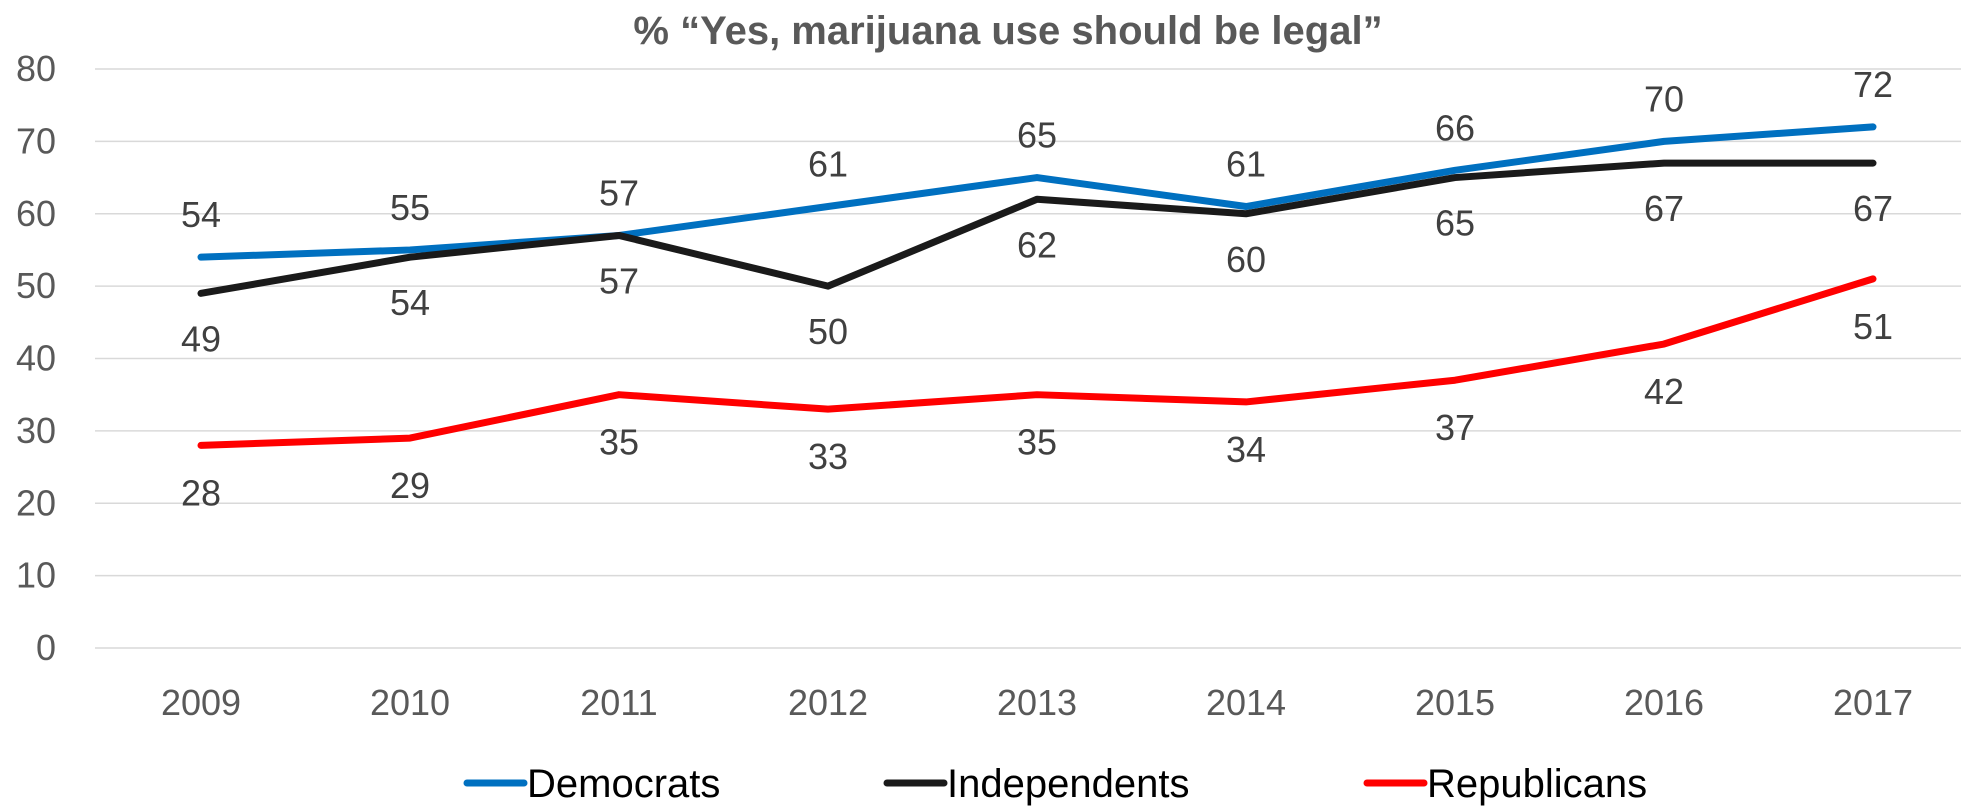  I want to click on y-tick-label: 10, so click(36, 575).